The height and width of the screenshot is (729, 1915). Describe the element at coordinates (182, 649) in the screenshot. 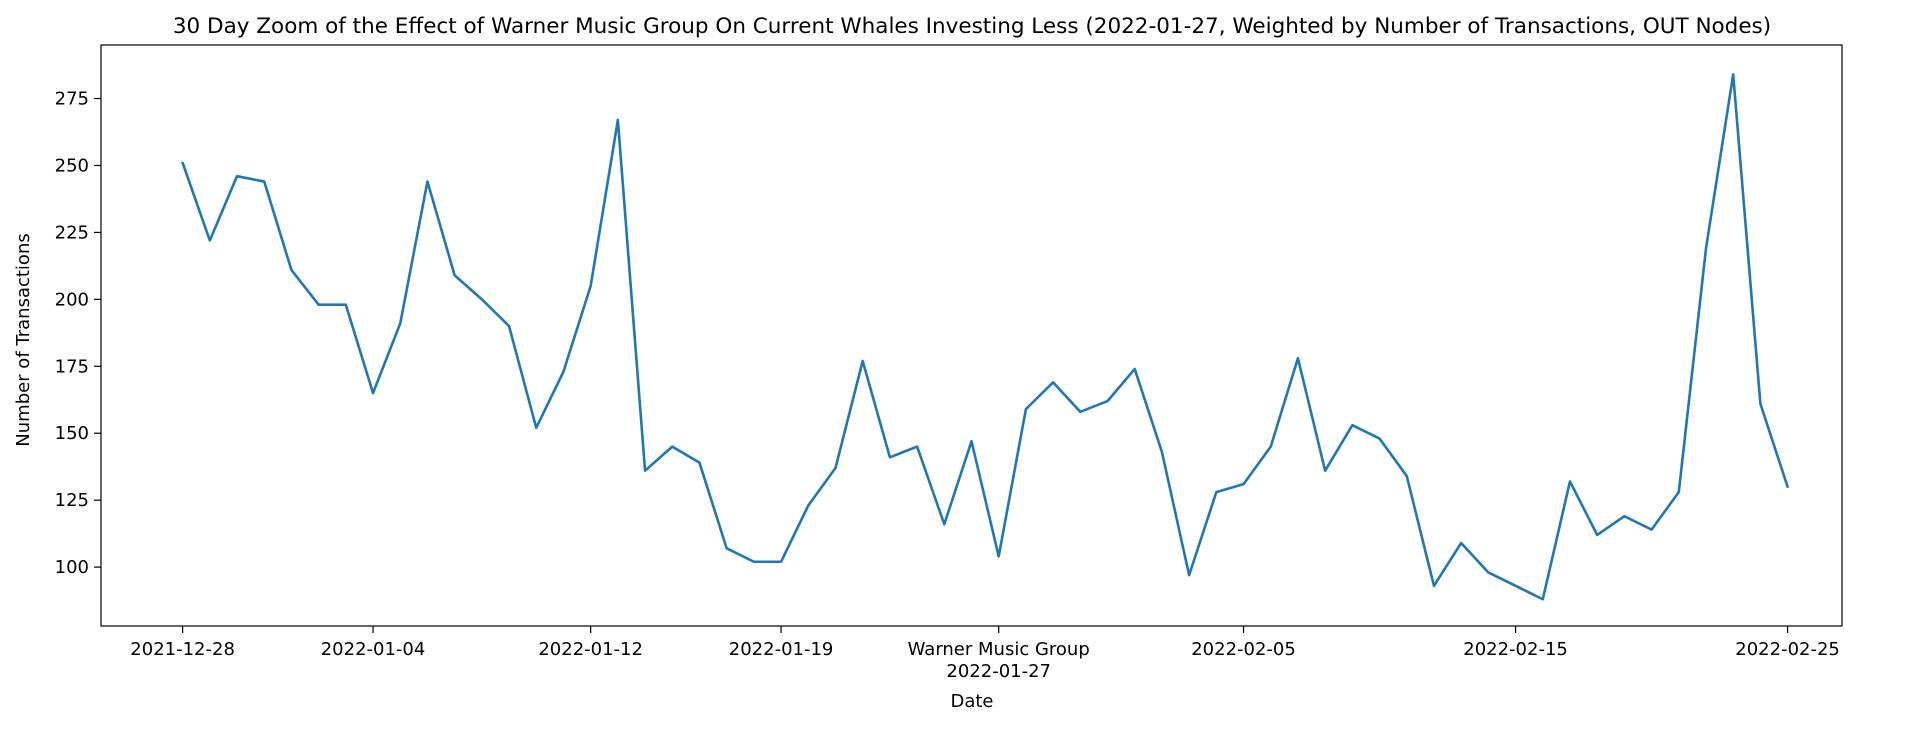

I see `x-tick-label: 2021-12-28` at that location.